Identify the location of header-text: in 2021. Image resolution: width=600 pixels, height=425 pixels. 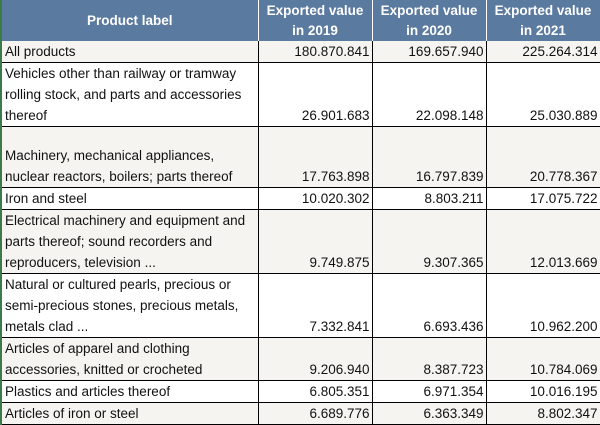
(543, 30).